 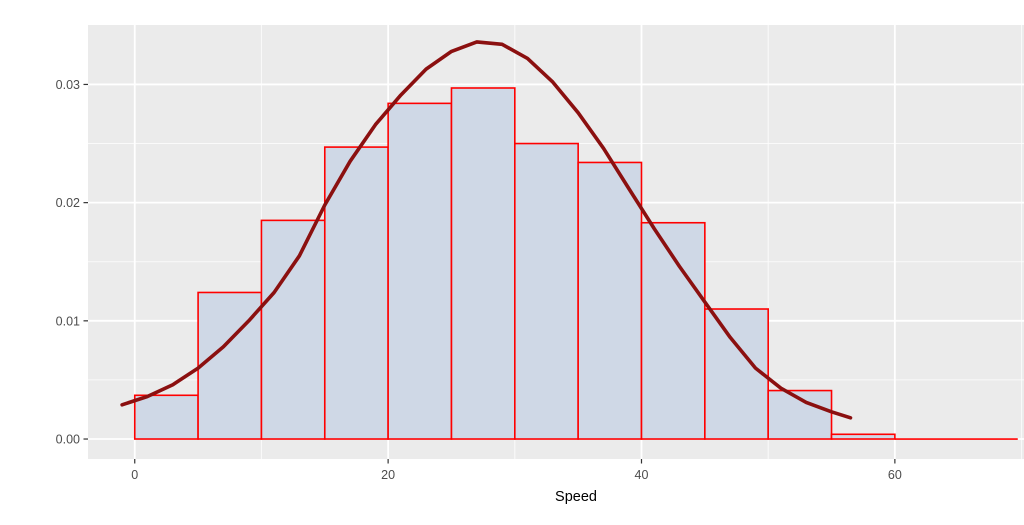 What do you see at coordinates (895, 475) in the screenshot?
I see `x-axis-tick-label: 60` at bounding box center [895, 475].